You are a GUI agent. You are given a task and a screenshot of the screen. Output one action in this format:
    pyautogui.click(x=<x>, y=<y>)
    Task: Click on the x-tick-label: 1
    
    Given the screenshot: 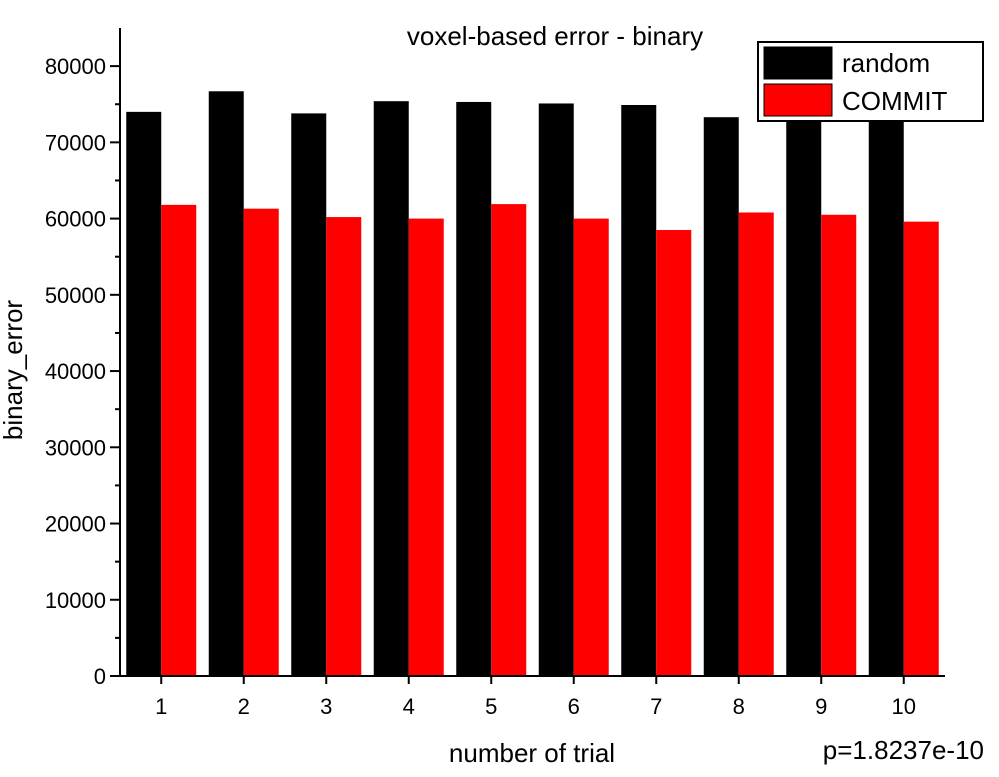 What is the action you would take?
    pyautogui.click(x=161, y=706)
    